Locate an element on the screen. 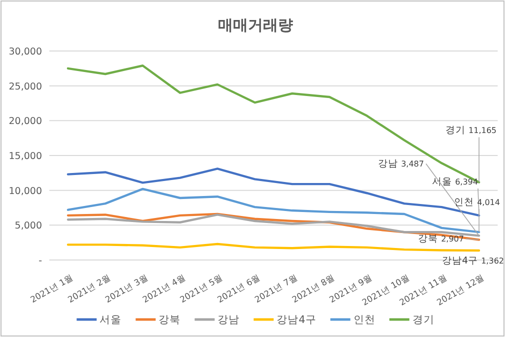 The width and height of the screenshot is (511, 343). y-tick-label: 20,000 is located at coordinates (25, 122).